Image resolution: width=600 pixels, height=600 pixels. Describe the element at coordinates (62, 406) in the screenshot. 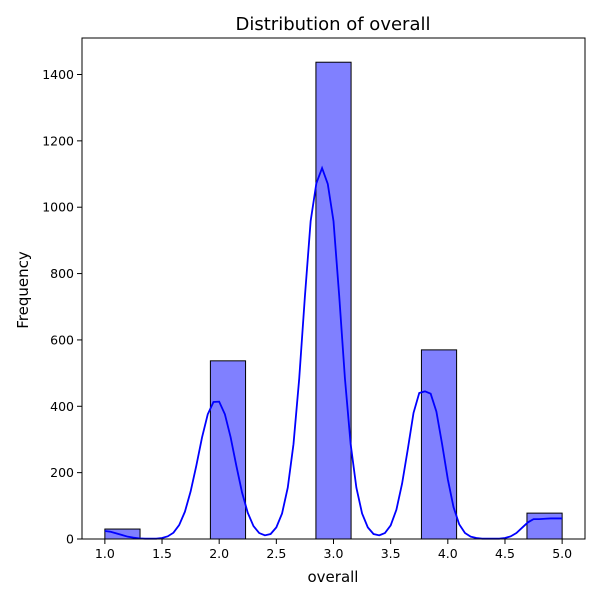

I see `y-tick-label: 400` at that location.